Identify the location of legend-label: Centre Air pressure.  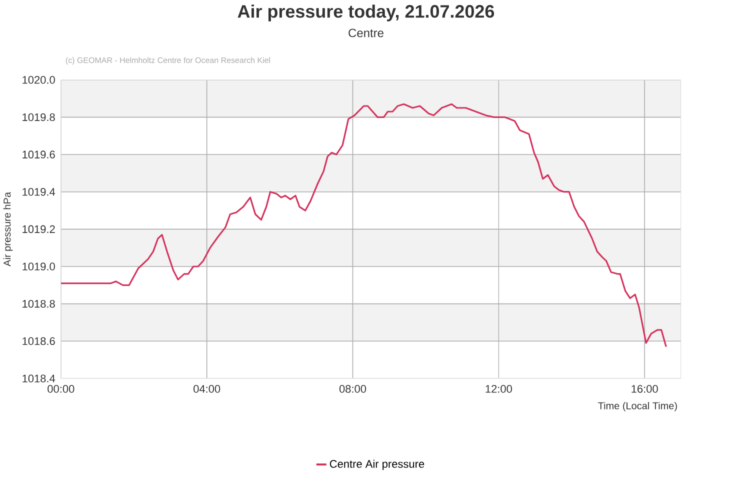
(377, 465).